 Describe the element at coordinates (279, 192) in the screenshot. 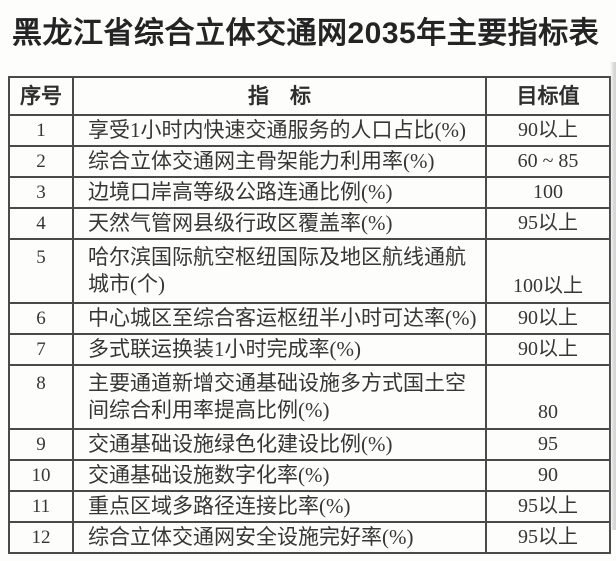

I see `cell-indicator: 边境口岸高等级公路连通比例(%)` at that location.